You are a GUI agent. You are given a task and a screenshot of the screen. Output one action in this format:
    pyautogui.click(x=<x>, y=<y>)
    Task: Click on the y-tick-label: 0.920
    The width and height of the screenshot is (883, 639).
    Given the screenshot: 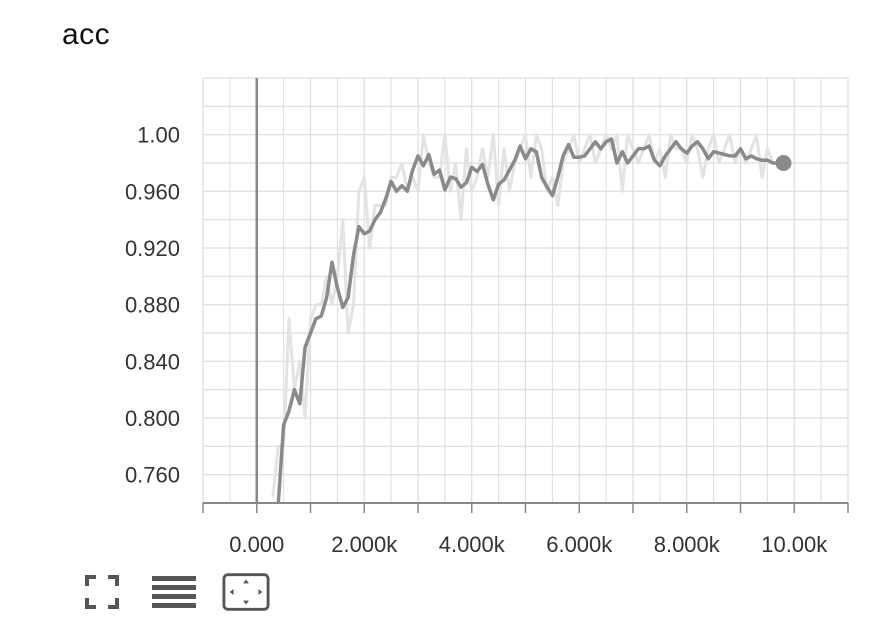 What is the action you would take?
    pyautogui.click(x=152, y=248)
    